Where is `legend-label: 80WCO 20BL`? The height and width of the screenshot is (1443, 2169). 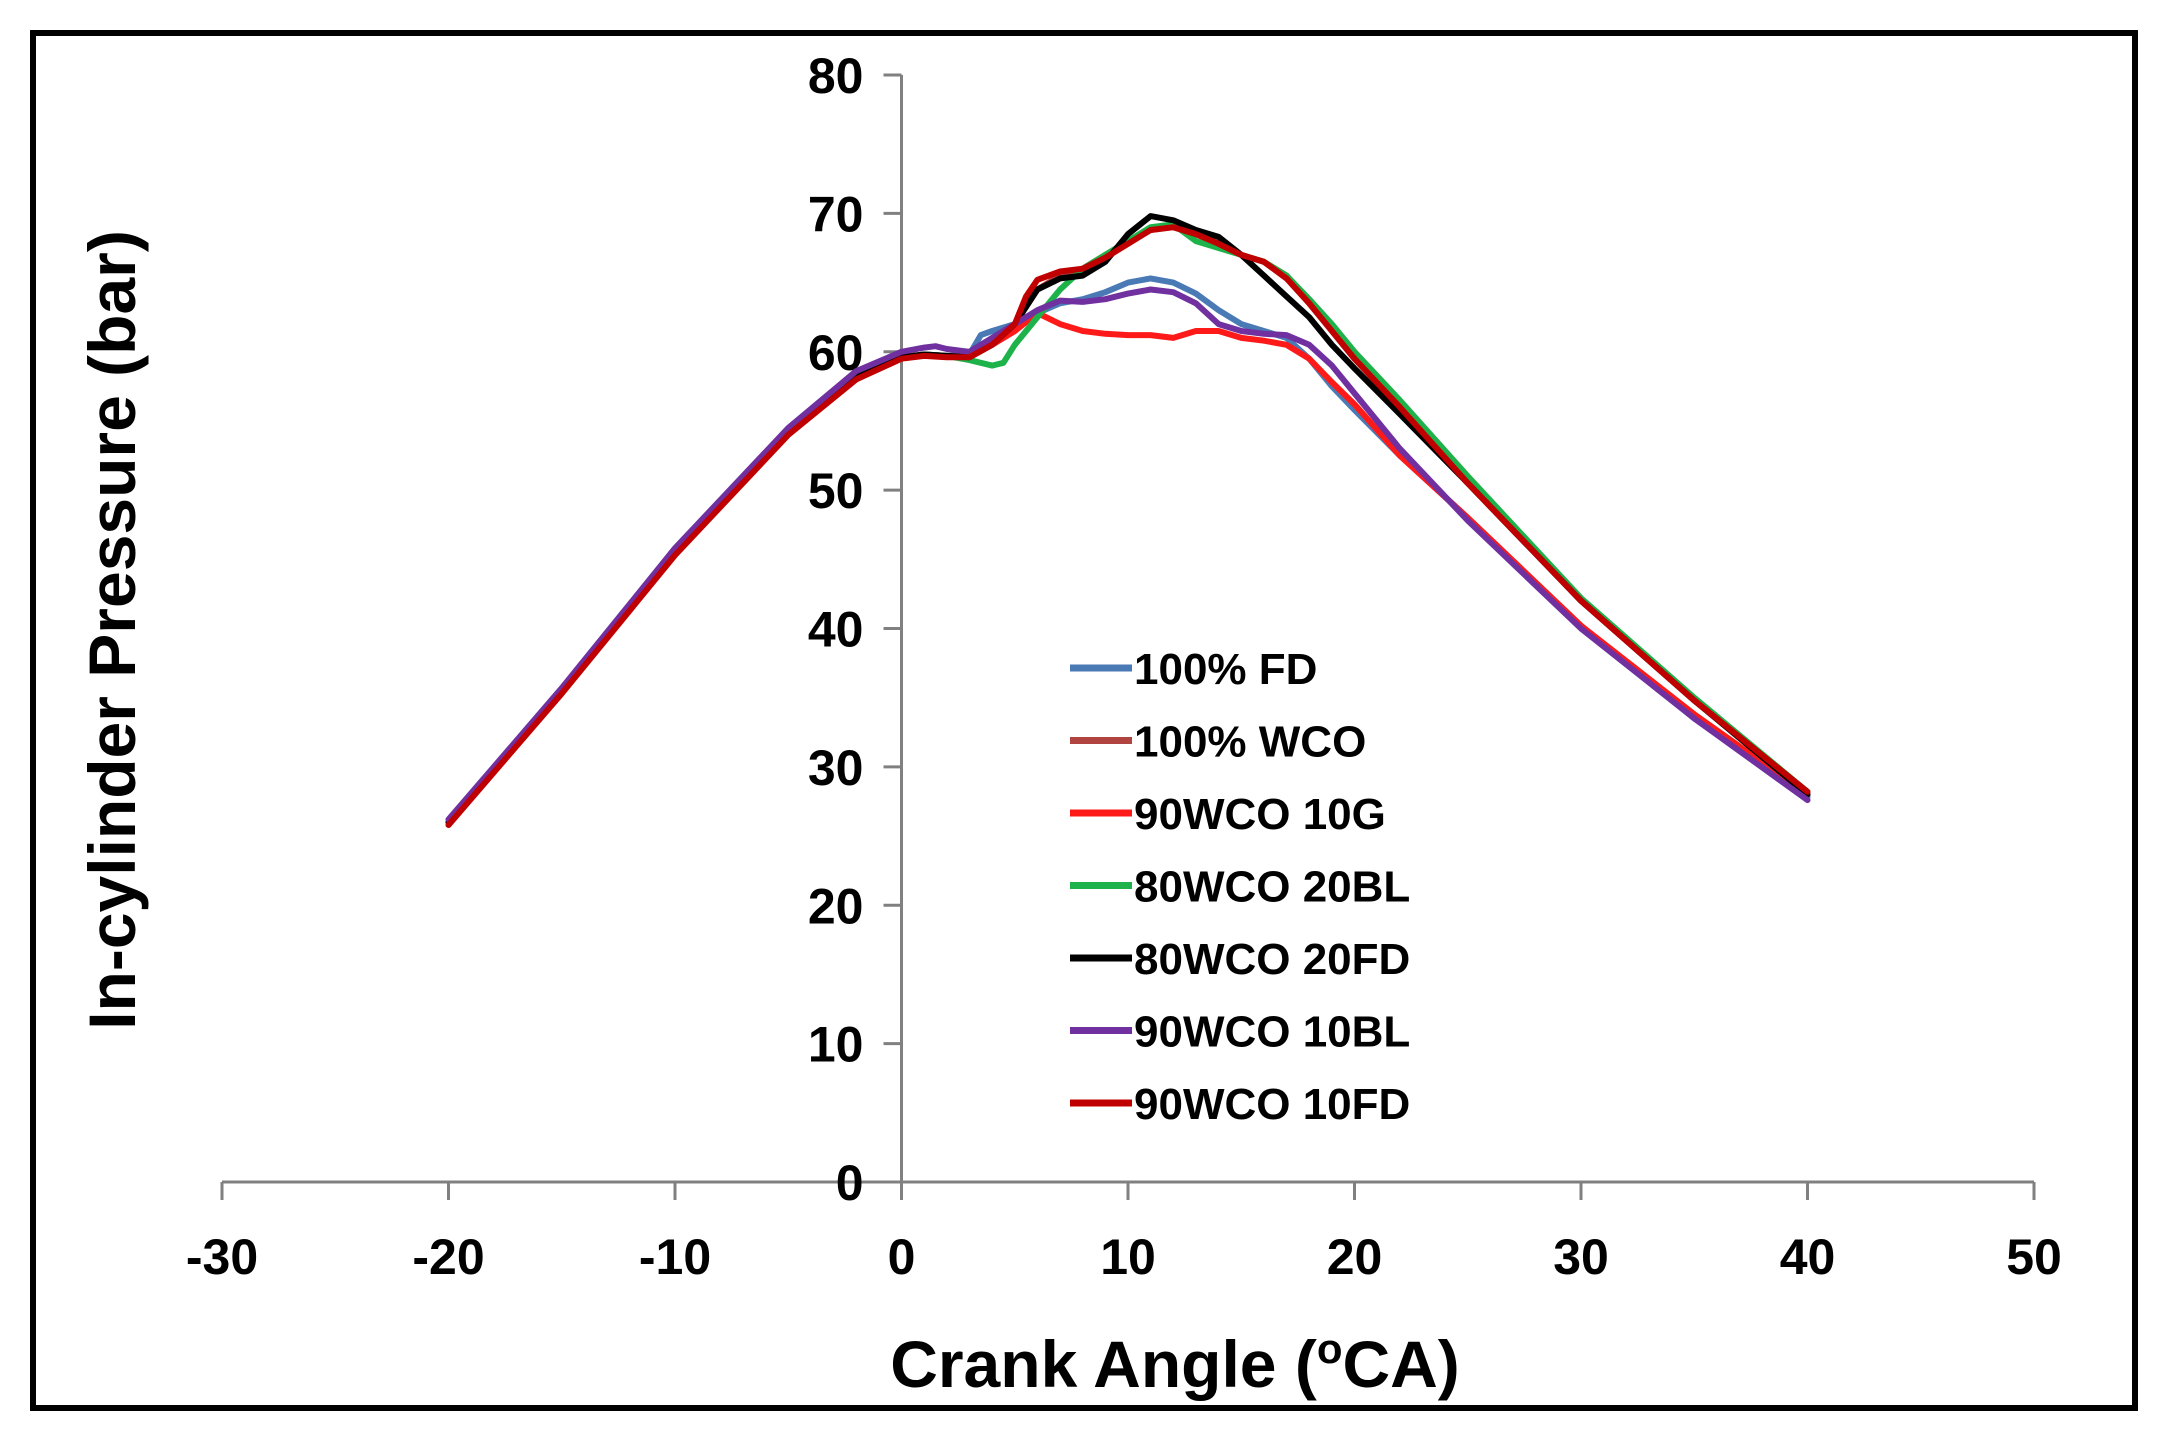
legend-label: 80WCO 20BL is located at coordinates (1272, 887).